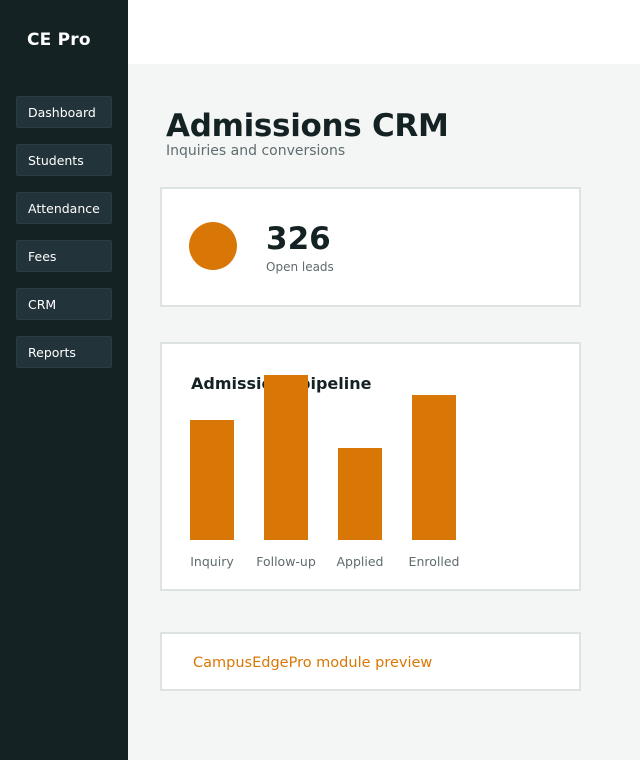 The width and height of the screenshot is (640, 760). Describe the element at coordinates (298, 239) in the screenshot. I see `kpi-value: 326` at that location.